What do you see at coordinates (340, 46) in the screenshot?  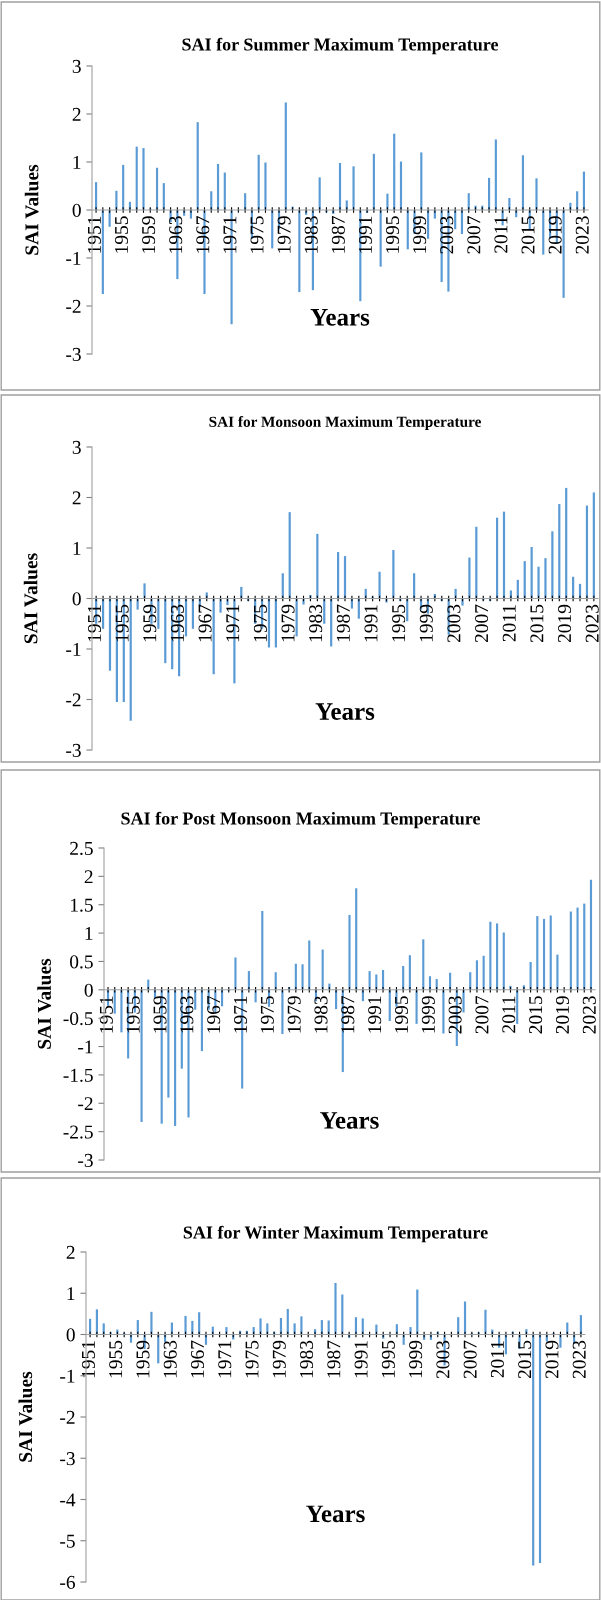 I see `chart-title: SAI for Summer Maximum Temperature` at bounding box center [340, 46].